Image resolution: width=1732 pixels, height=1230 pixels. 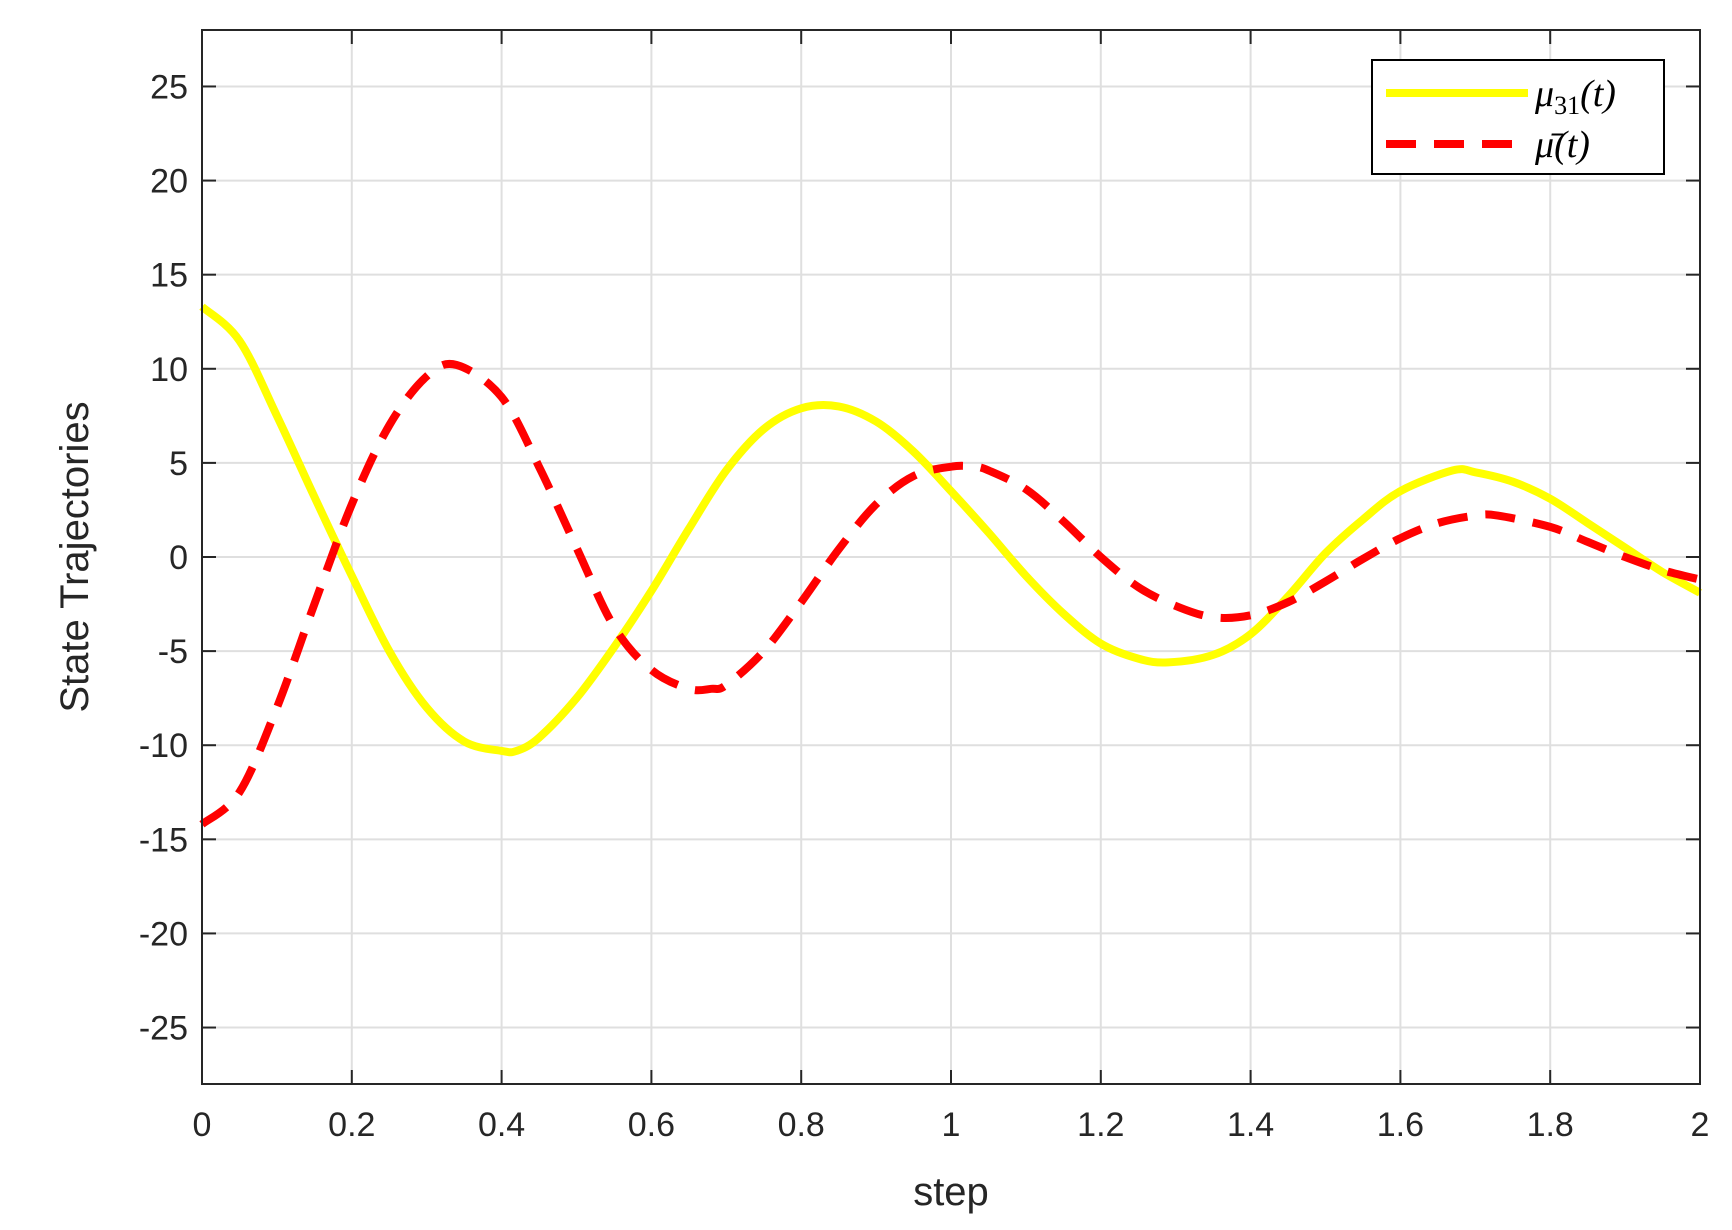 I want to click on y-axis-label: State Trajectories, so click(x=75, y=556).